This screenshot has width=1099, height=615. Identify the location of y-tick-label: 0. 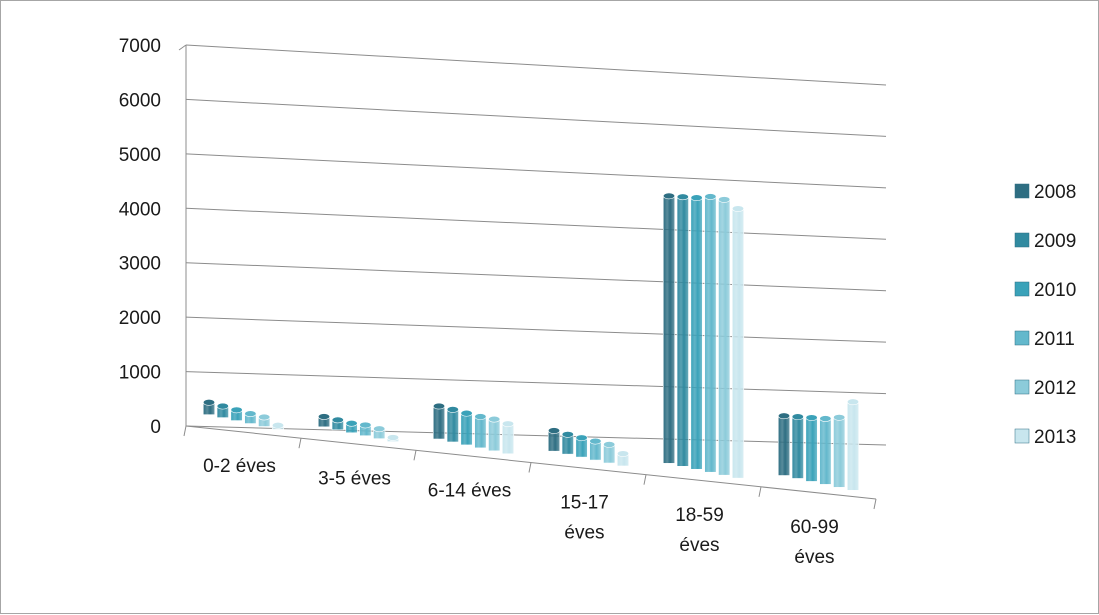
(155, 427).